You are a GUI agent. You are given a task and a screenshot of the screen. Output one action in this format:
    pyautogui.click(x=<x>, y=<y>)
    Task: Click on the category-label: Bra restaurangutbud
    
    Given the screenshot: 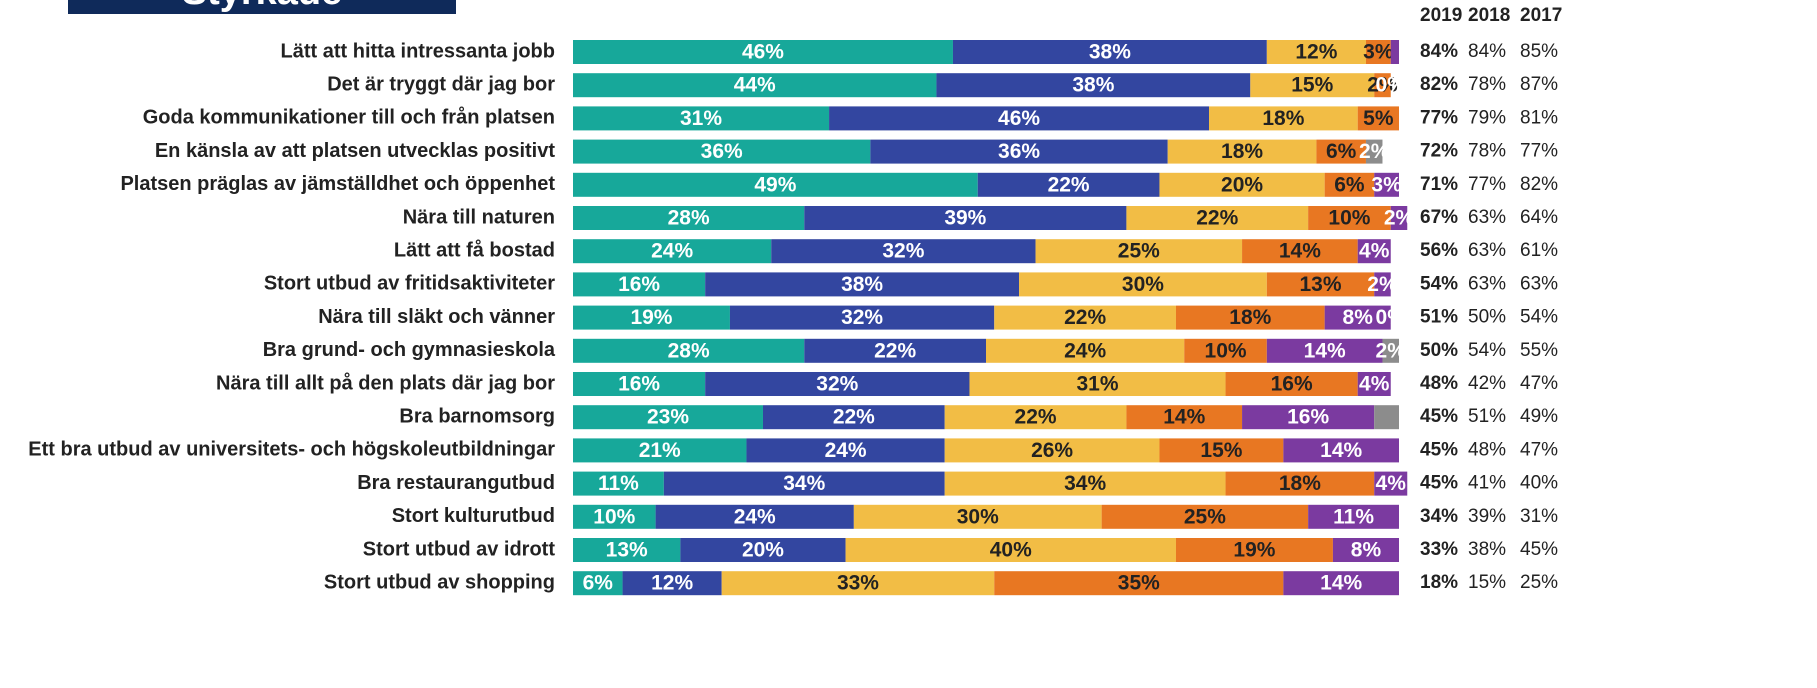 What is the action you would take?
    pyautogui.click(x=456, y=483)
    